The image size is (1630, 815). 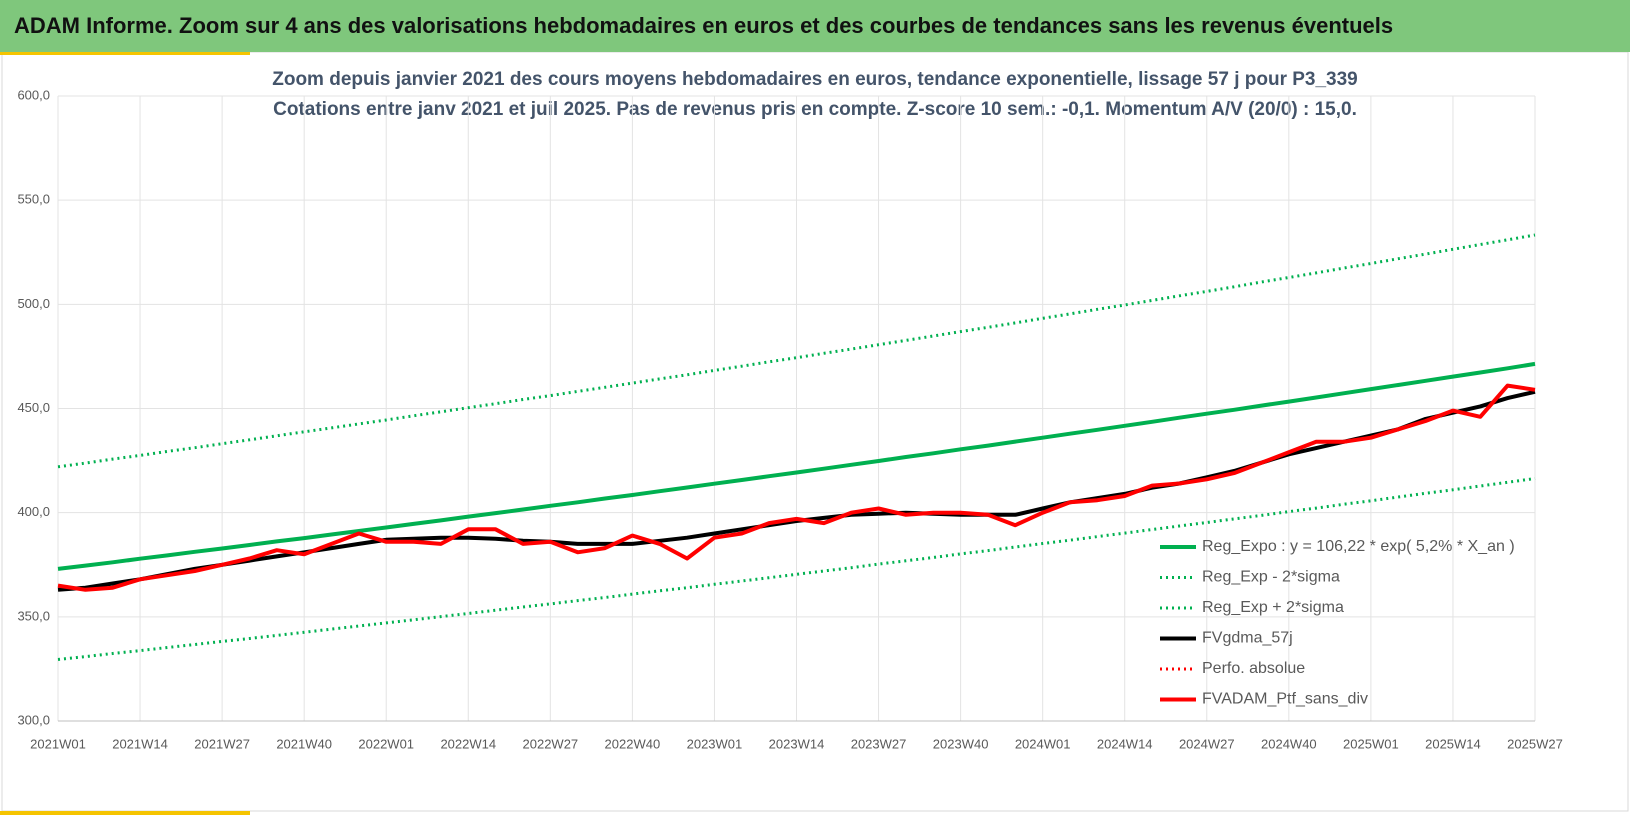 What do you see at coordinates (33, 407) in the screenshot?
I see `y-tick-label: 450,0` at bounding box center [33, 407].